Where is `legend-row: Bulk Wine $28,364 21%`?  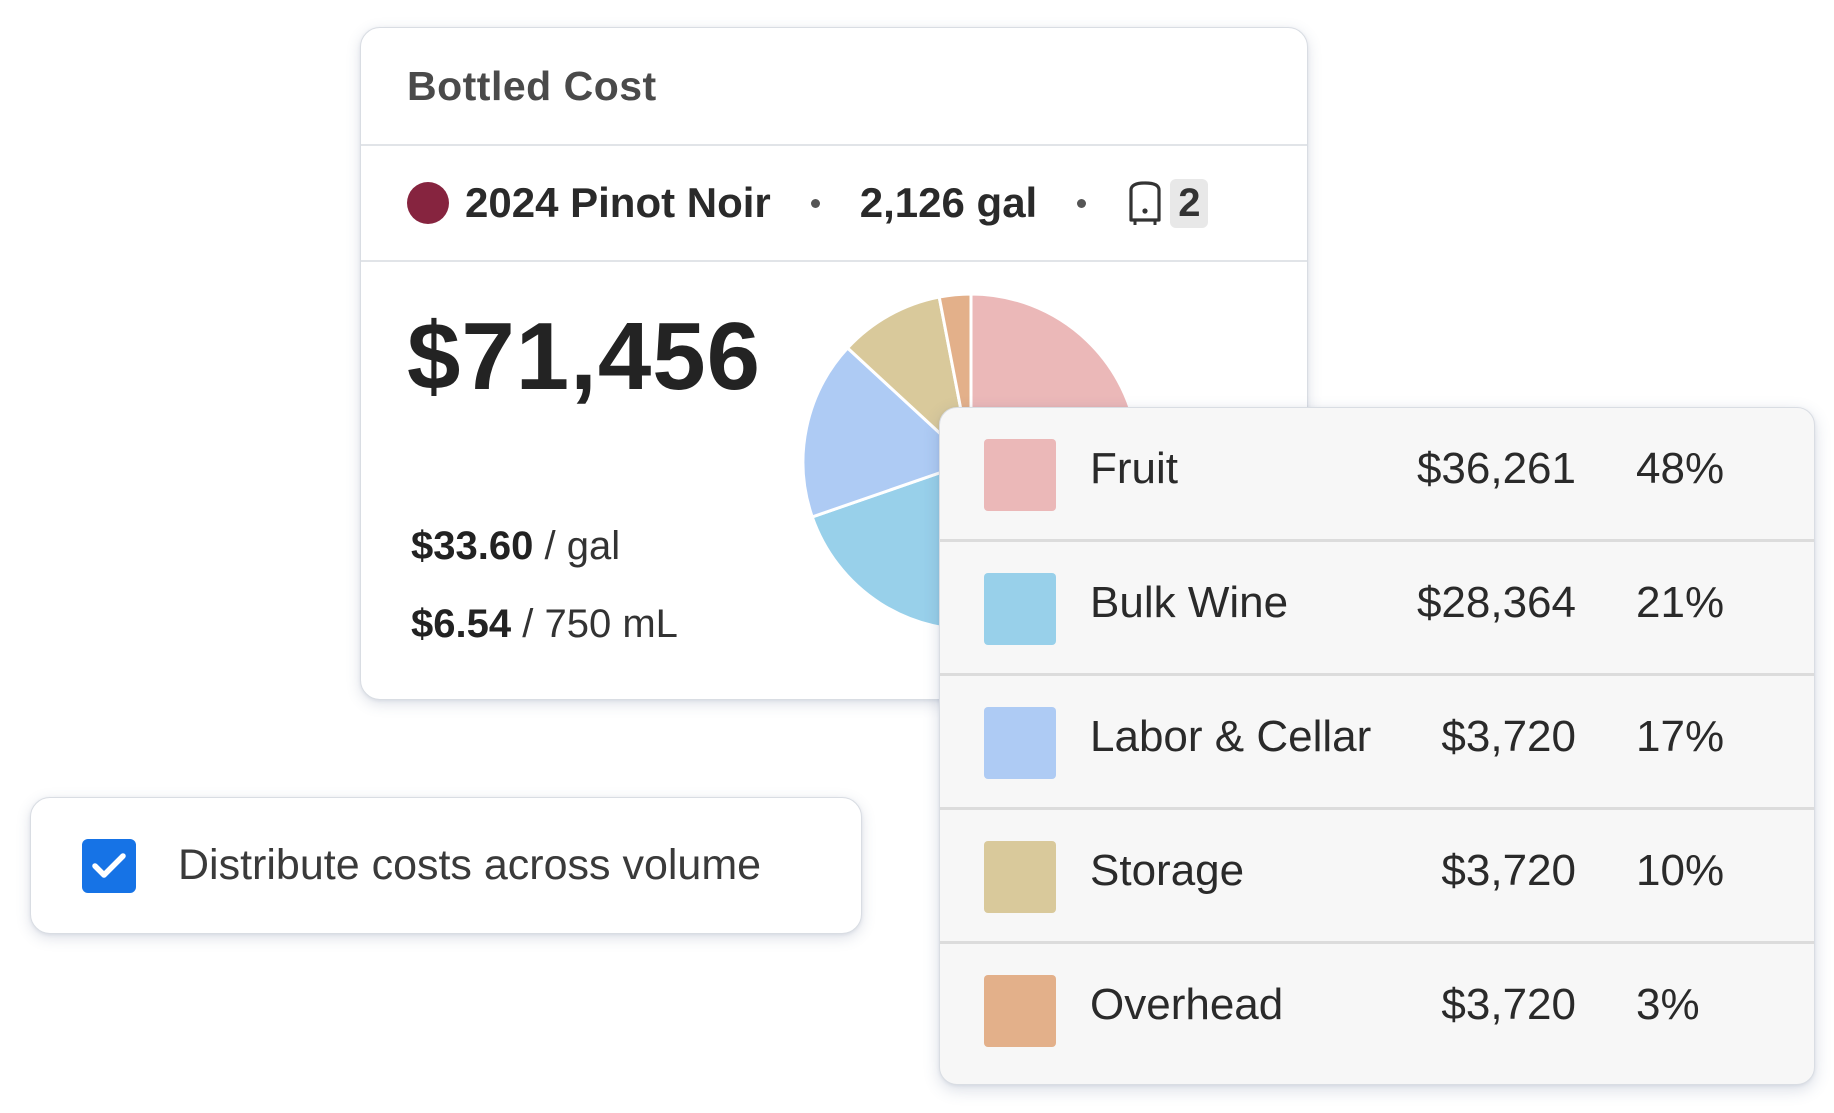 legend-row: Bulk Wine $28,364 21% is located at coordinates (1377, 609).